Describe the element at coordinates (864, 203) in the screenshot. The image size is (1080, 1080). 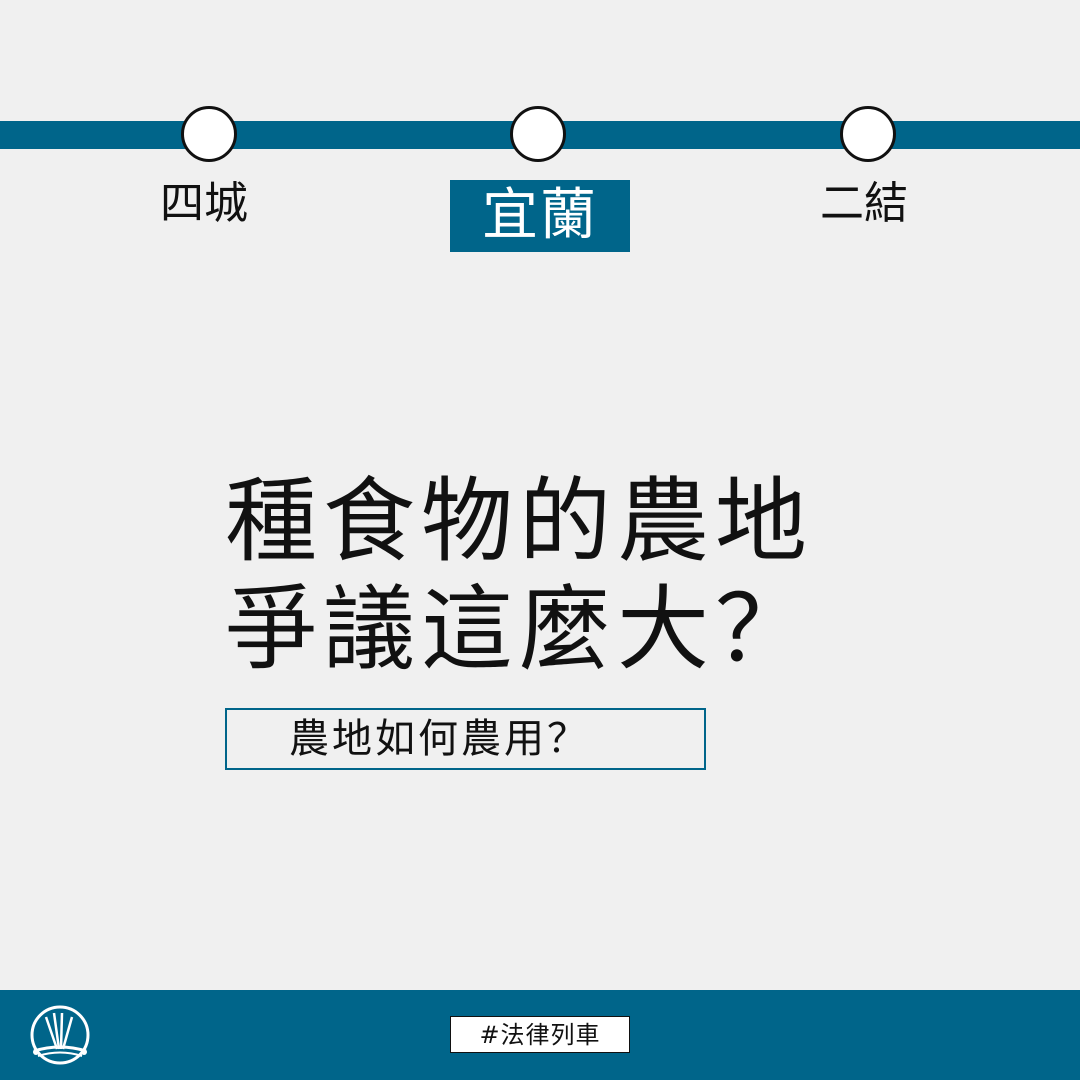
I see `station-label-next: 二結` at that location.